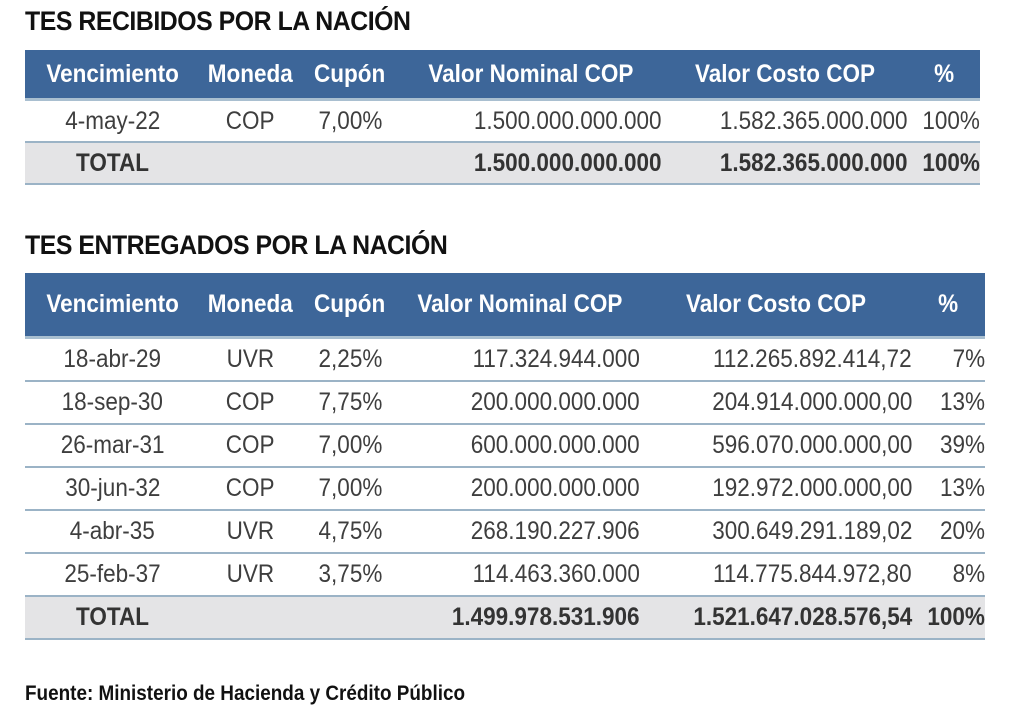  What do you see at coordinates (948, 575) in the screenshot?
I see `cell-percent: 8%` at bounding box center [948, 575].